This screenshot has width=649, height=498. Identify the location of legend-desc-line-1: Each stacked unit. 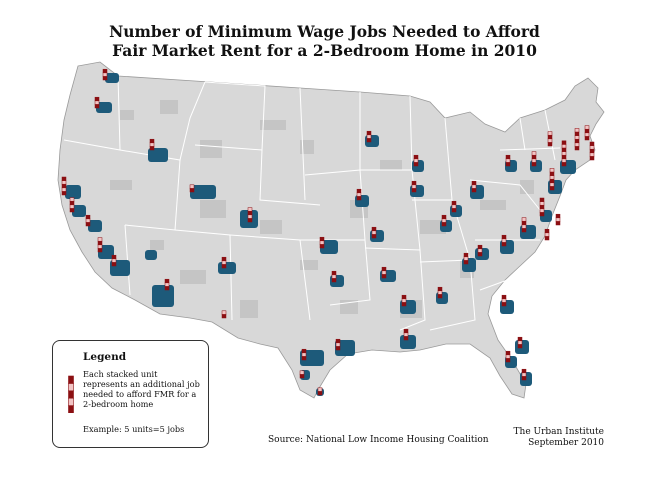
(120, 374).